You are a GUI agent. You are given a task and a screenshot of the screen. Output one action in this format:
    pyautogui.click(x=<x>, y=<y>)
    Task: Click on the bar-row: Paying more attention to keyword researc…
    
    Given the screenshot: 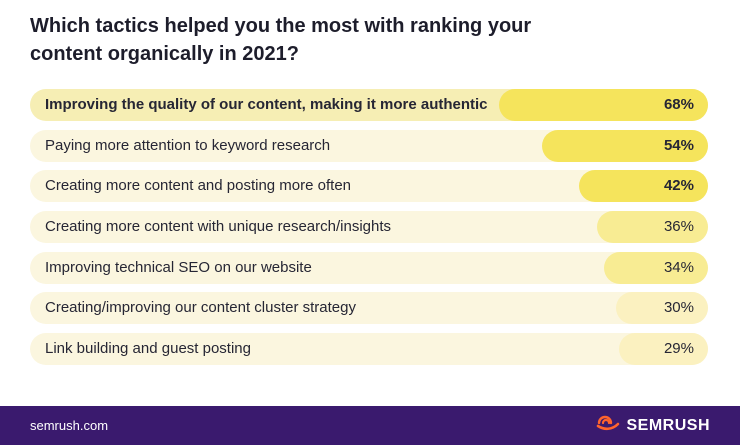 What is the action you would take?
    pyautogui.click(x=369, y=145)
    